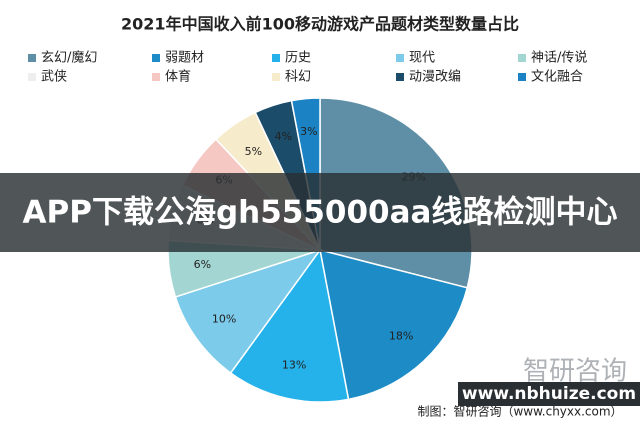  Describe the element at coordinates (253, 151) in the screenshot. I see `data-label: 5%` at that location.